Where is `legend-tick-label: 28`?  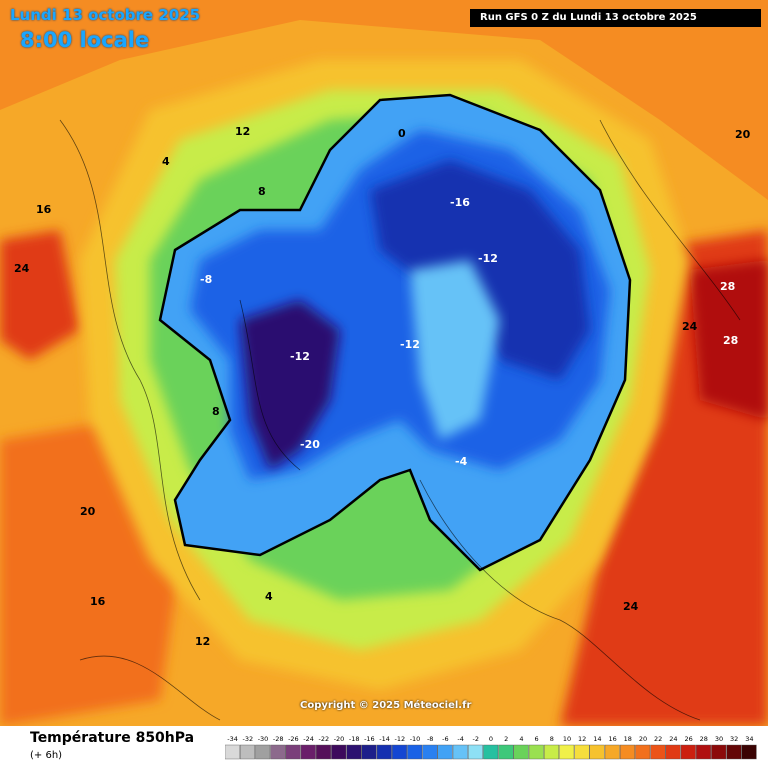 legend-tick-label: 28 is located at coordinates (704, 739).